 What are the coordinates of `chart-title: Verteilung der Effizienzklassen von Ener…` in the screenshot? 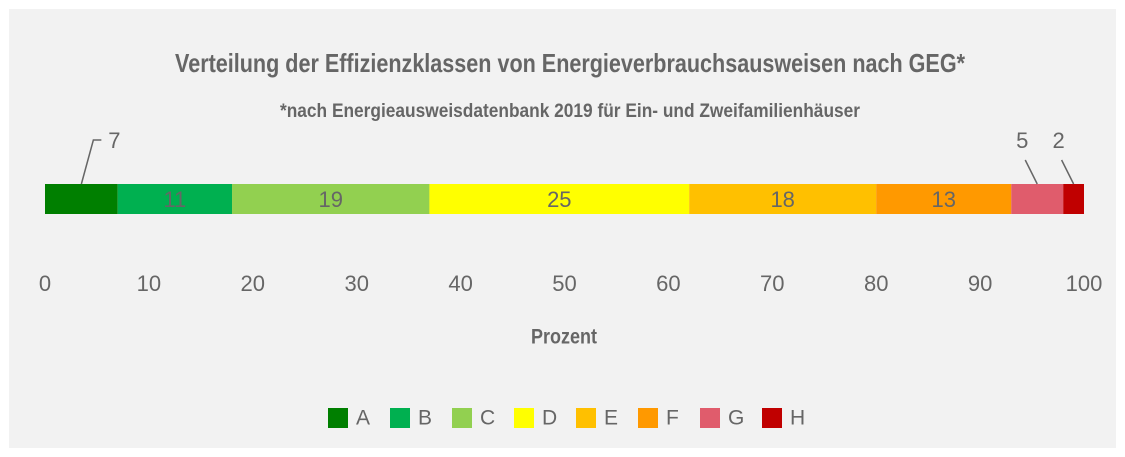 It's located at (570, 63).